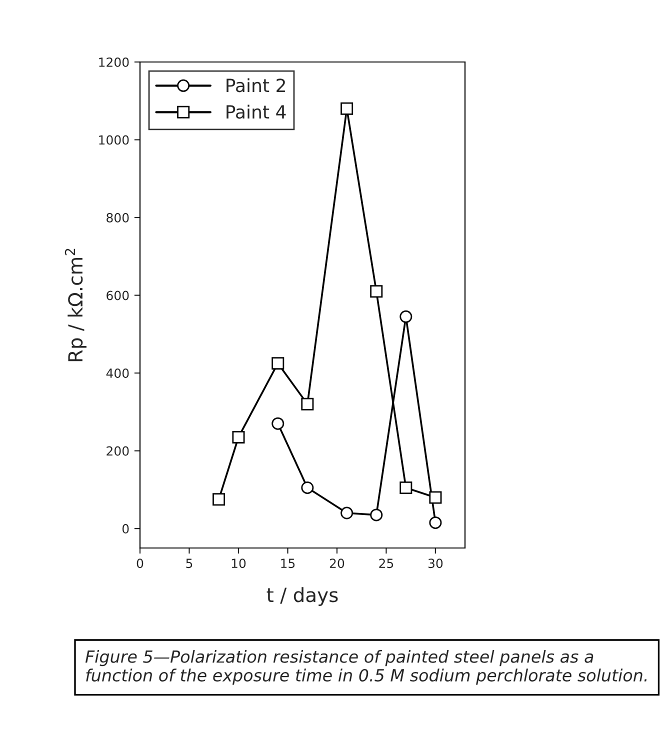 Image resolution: width=660 pixels, height=755 pixels. Describe the element at coordinates (75, 305) in the screenshot. I see `y-axis-title: Rp / kΩ.cm$^{2}$` at that location.